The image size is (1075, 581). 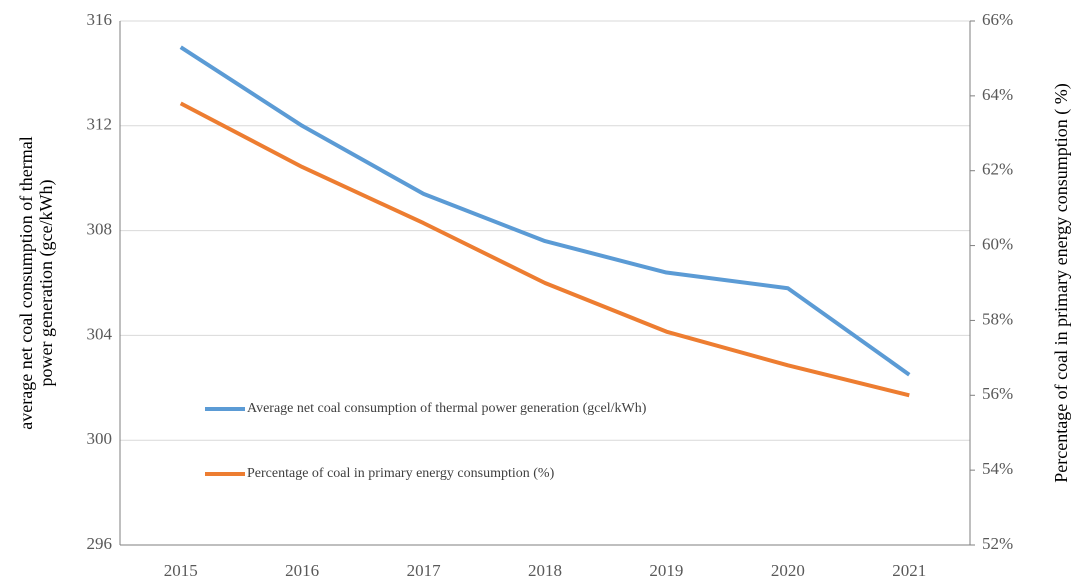 What do you see at coordinates (424, 570) in the screenshot?
I see `x-tick-label: 2017` at bounding box center [424, 570].